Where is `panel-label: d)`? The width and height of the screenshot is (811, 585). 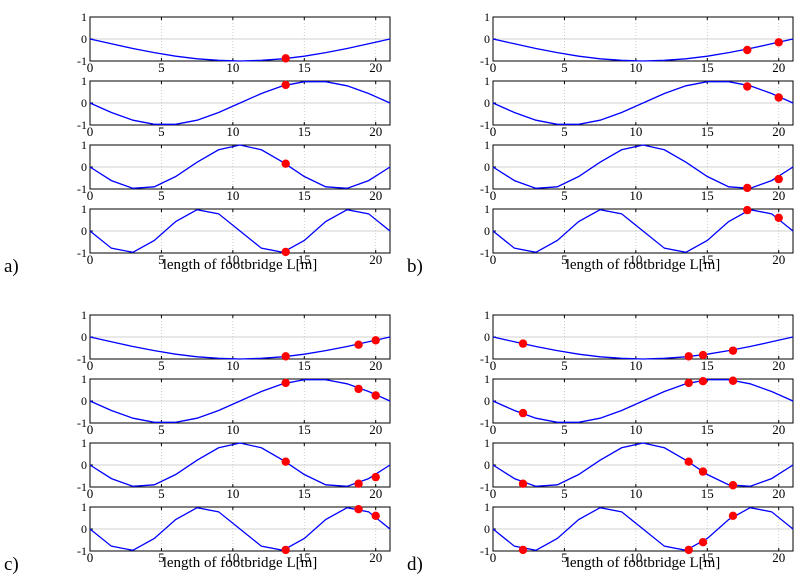
panel-label: d) is located at coordinates (415, 564).